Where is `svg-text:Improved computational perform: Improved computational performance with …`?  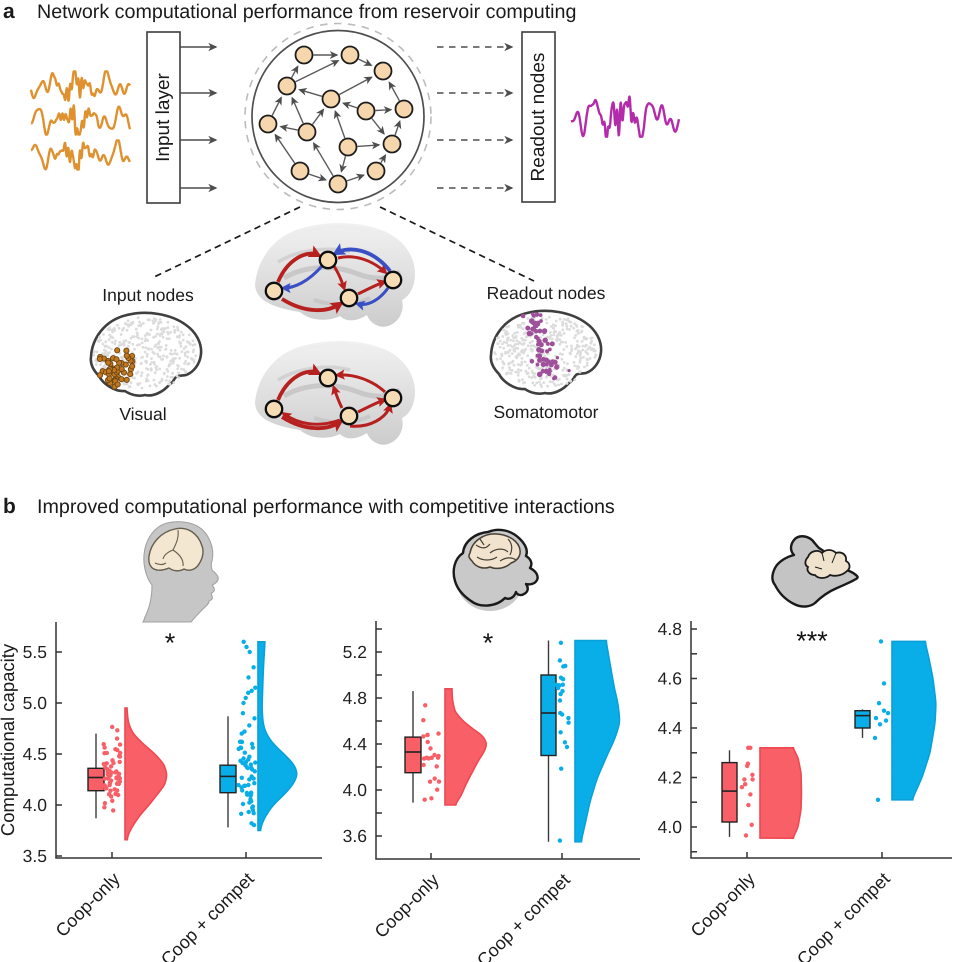
svg-text:Improved computational perform: Improved computational performance with … is located at coordinates (326, 507).